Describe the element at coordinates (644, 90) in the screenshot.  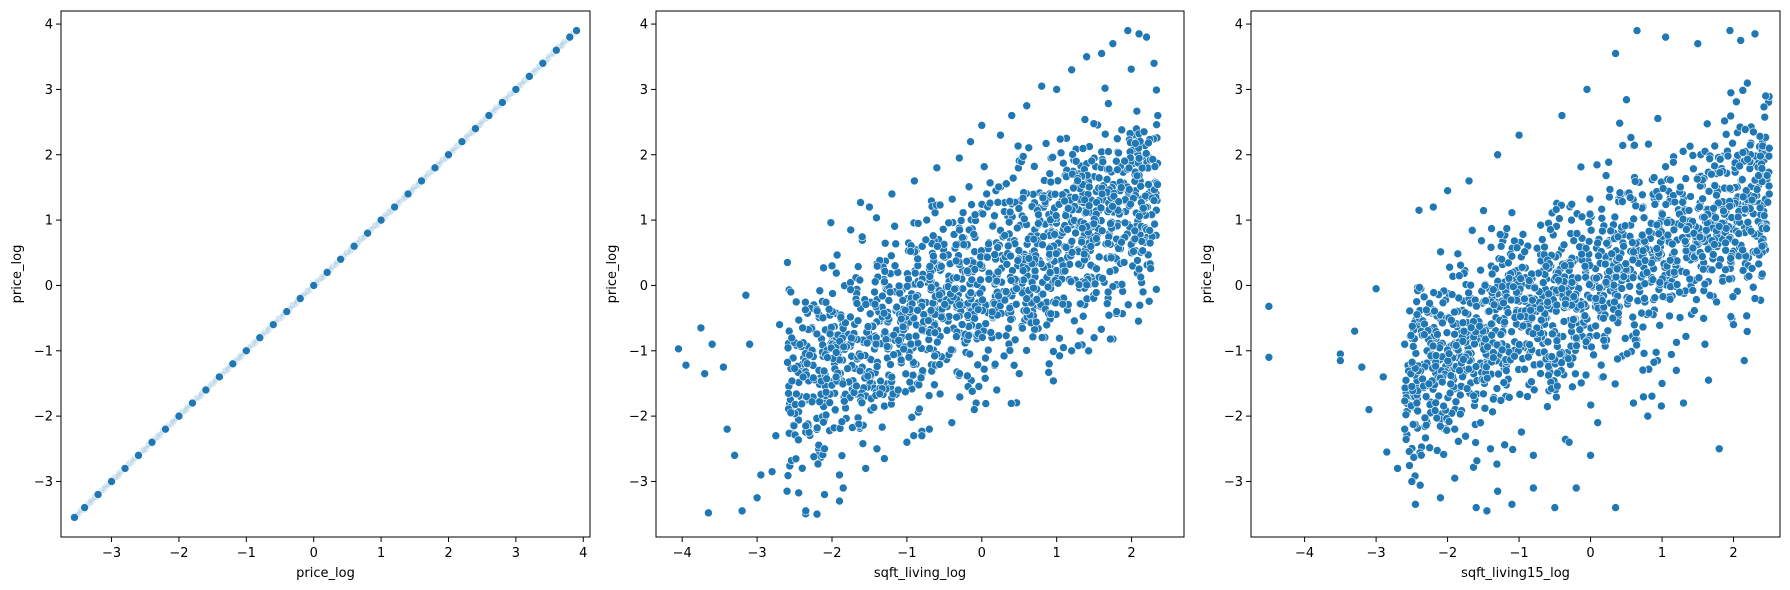
I see `y-tick-label: 3` at that location.